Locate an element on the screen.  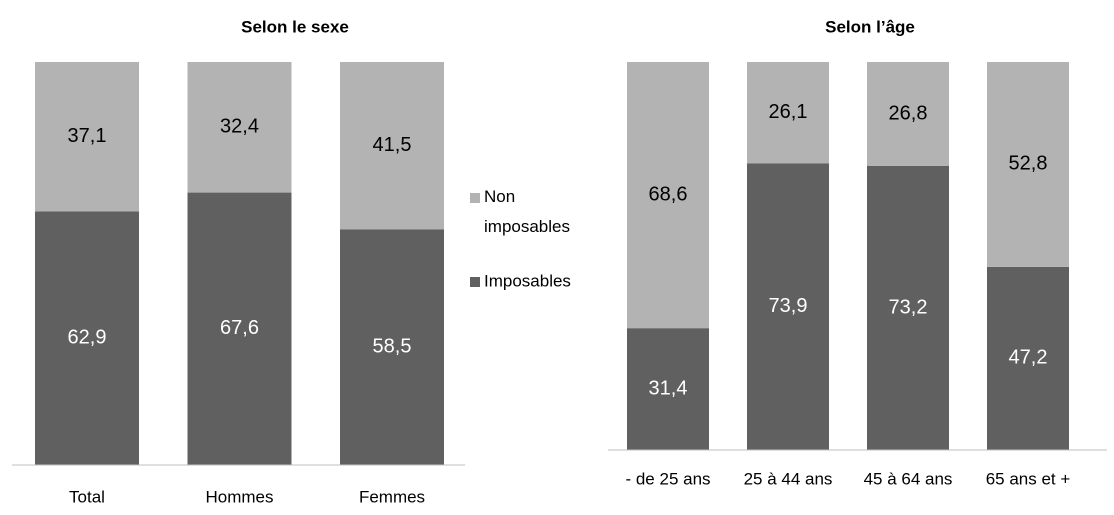
chart-title: Selon l’âge is located at coordinates (870, 26).